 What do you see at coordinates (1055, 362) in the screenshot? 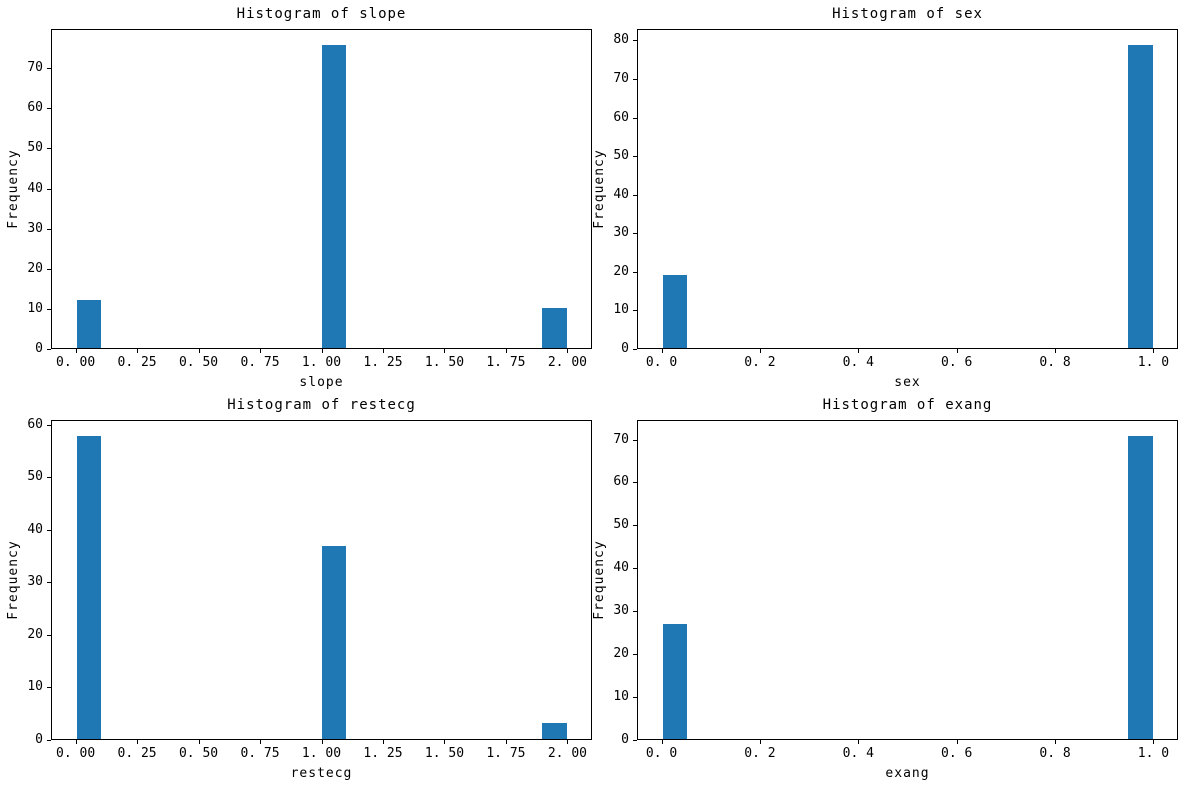
I see `x-tick-label: 0. 8` at bounding box center [1055, 362].